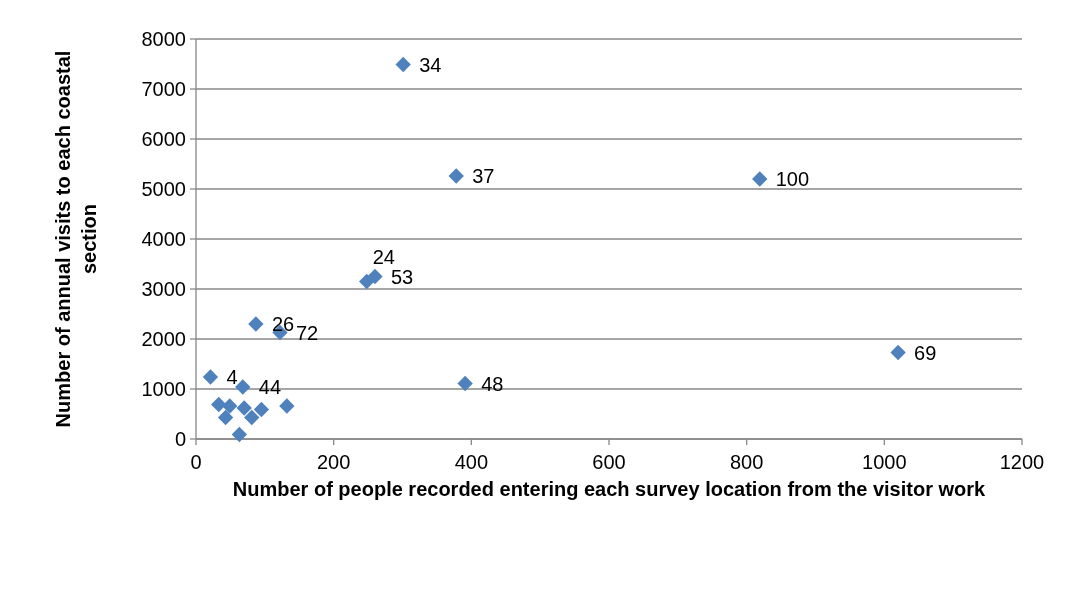 Image resolution: width=1080 pixels, height=590 pixels. I want to click on y-tick-label: 1000, so click(163, 389).